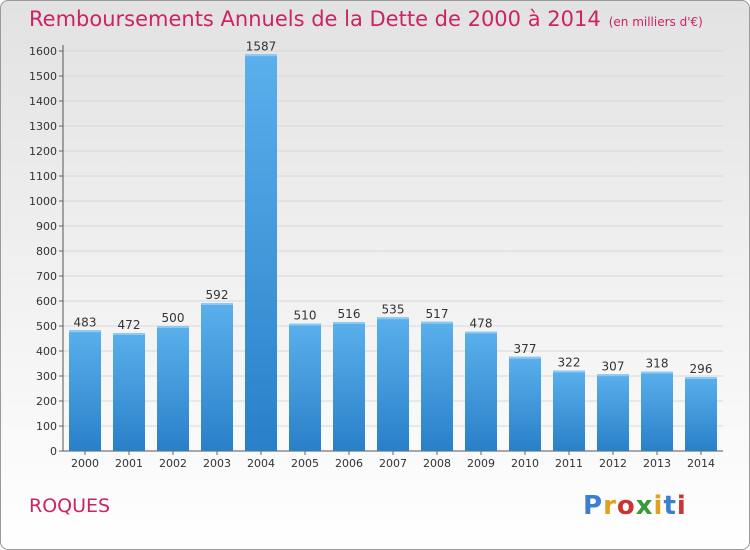  I want to click on x-tick-label-2014: 2014, so click(701, 463).